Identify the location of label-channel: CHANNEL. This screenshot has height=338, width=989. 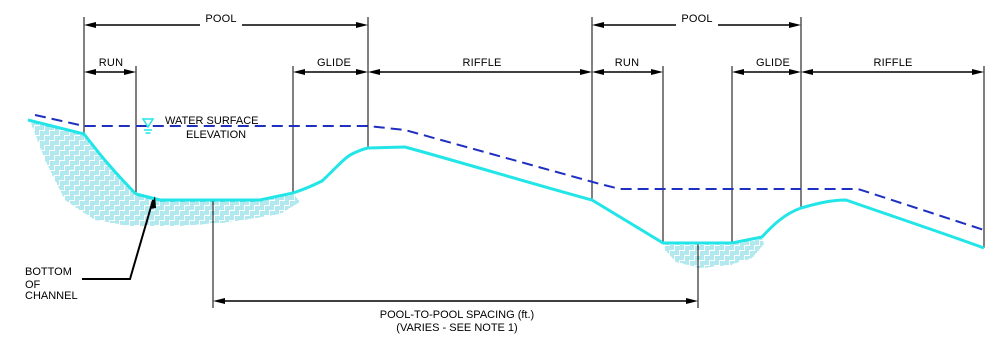
(51, 296).